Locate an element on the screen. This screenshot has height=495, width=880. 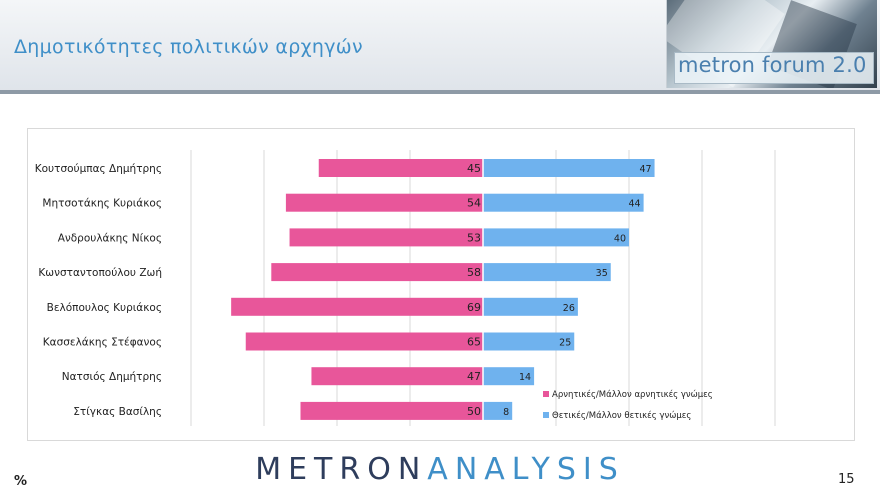
data-label-positive: 25 is located at coordinates (565, 343).